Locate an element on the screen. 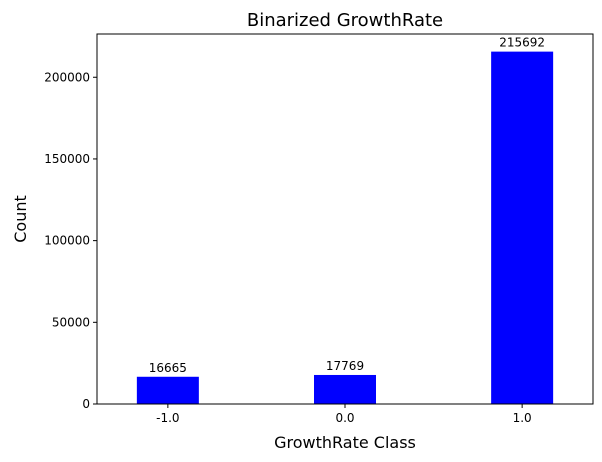 This screenshot has width=602, height=462. y-axis: 0 50000 100000 150000 200000 is located at coordinates (70, 240).